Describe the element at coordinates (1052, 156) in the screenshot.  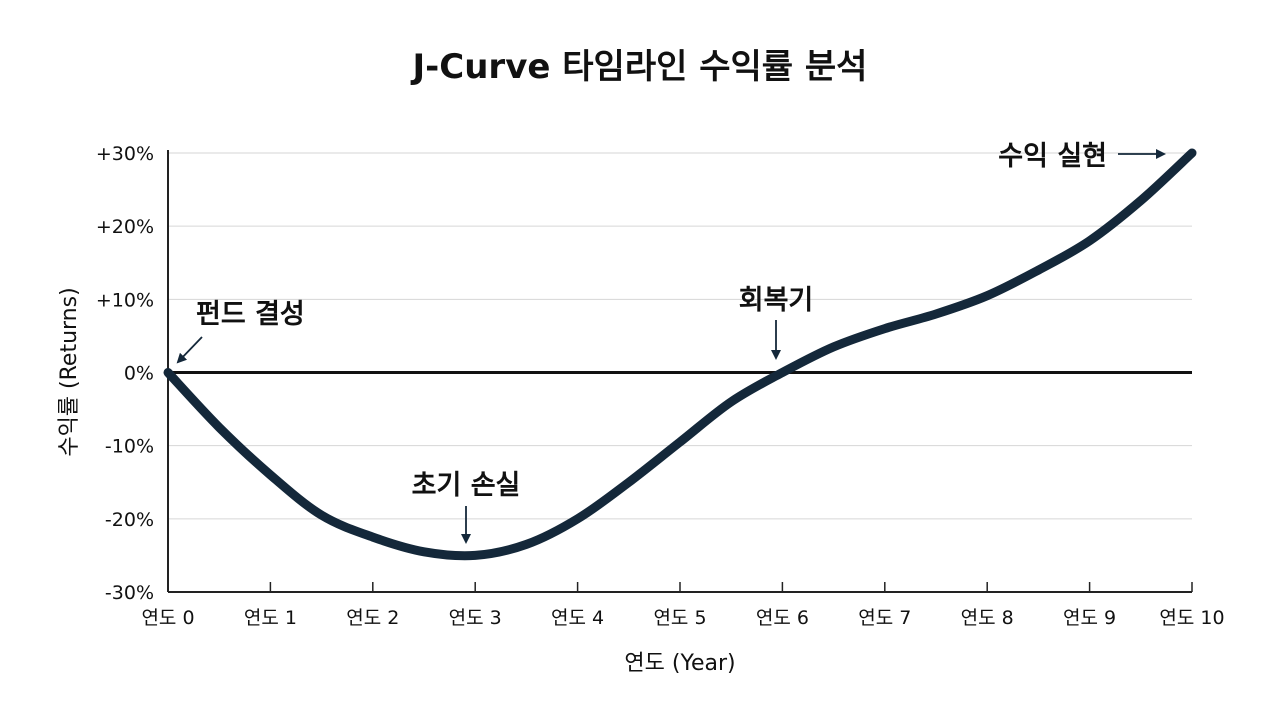
I see `annotation-profit-realization: 수익 실현` at that location.